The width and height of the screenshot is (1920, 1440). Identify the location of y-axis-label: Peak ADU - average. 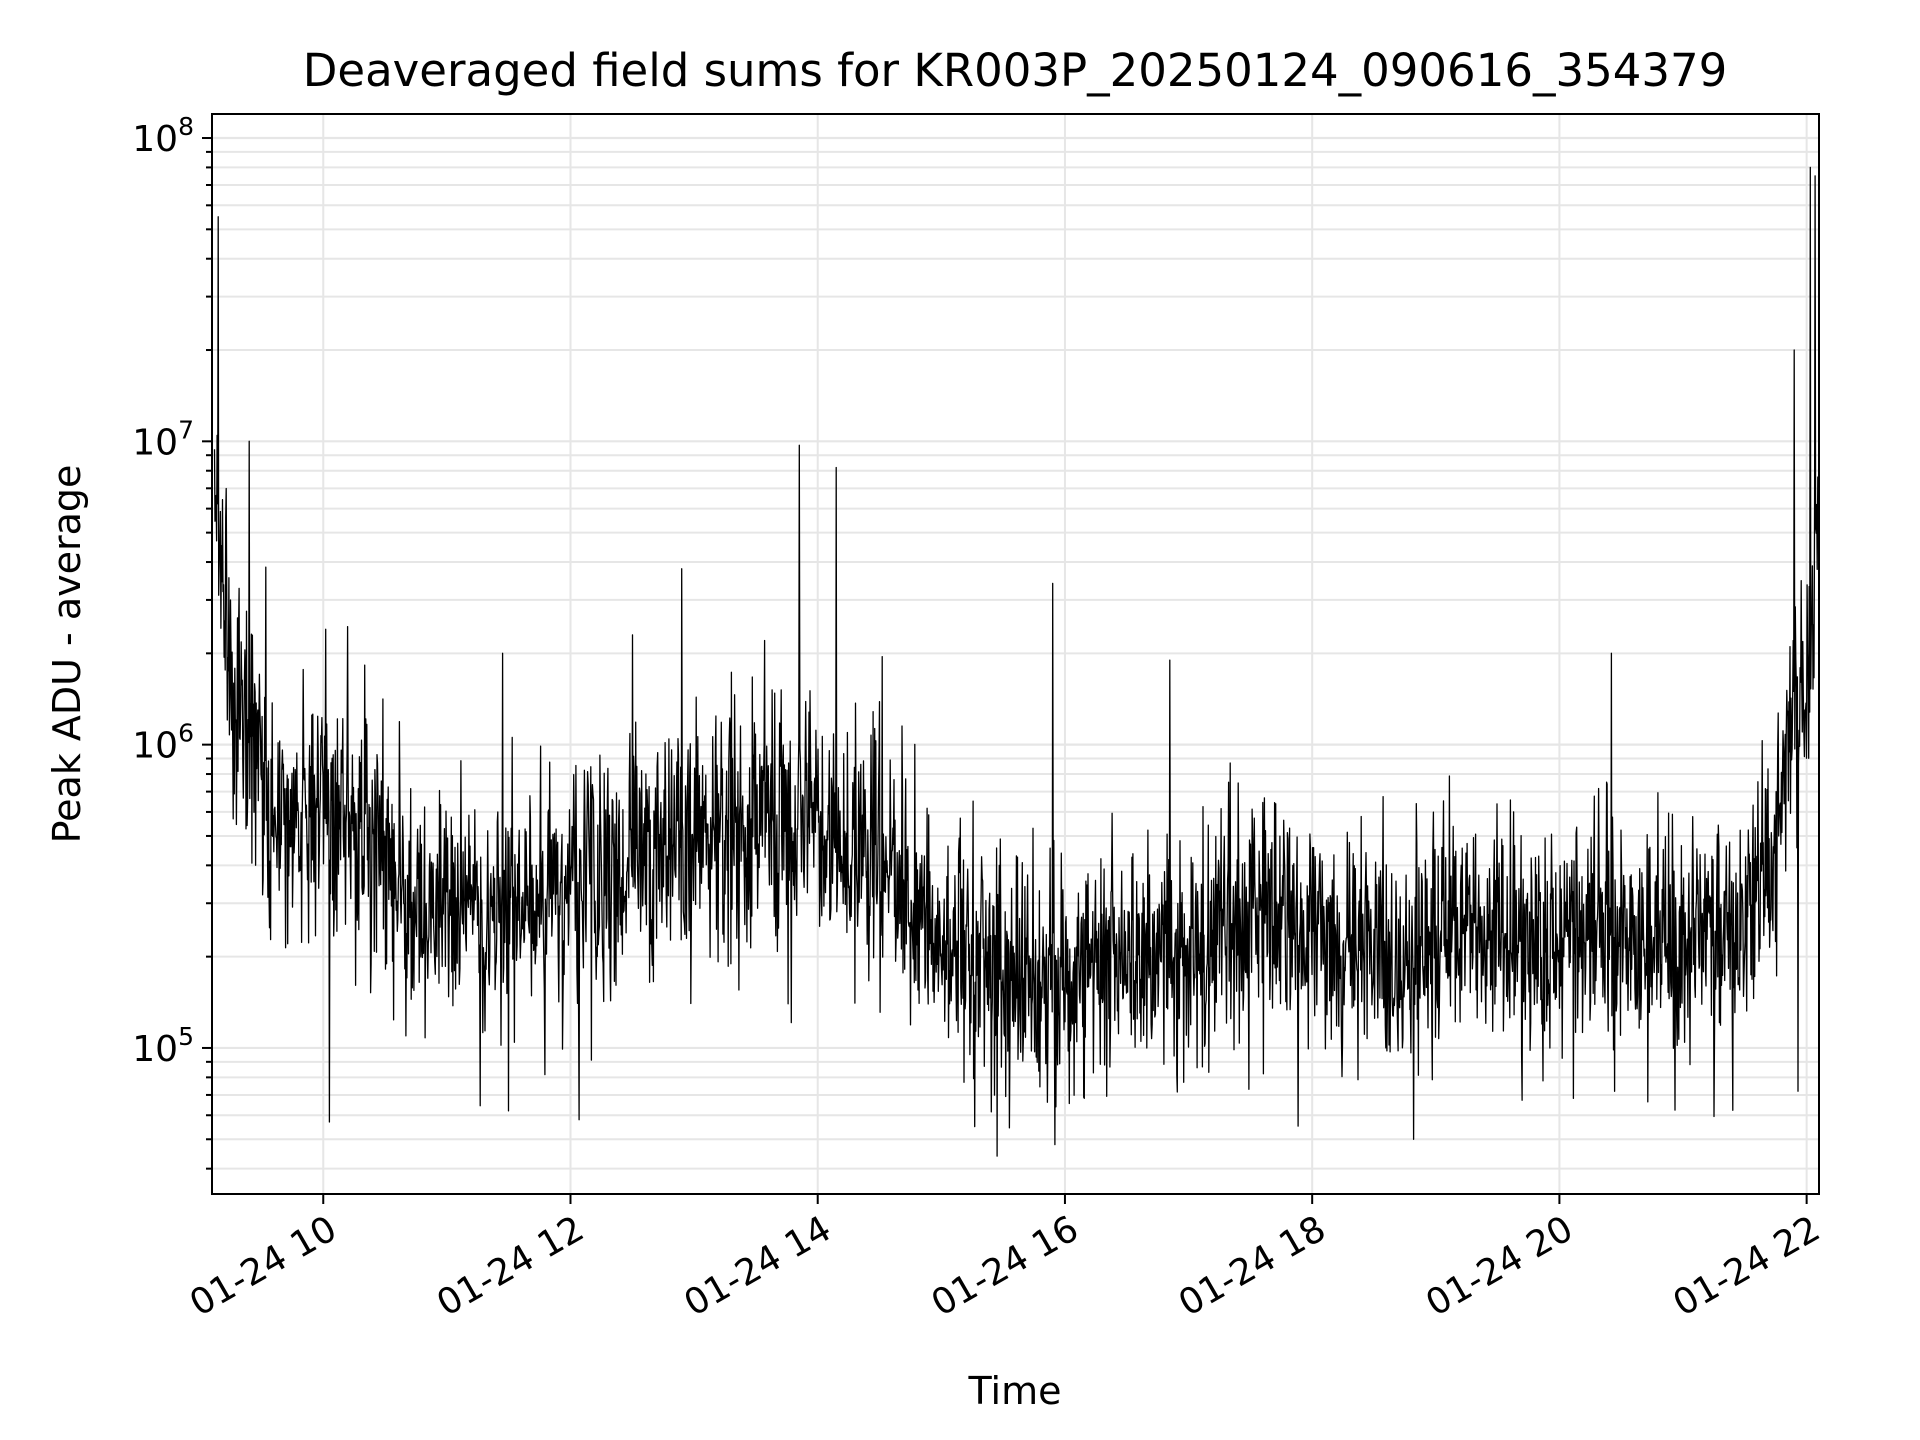
(67, 654).